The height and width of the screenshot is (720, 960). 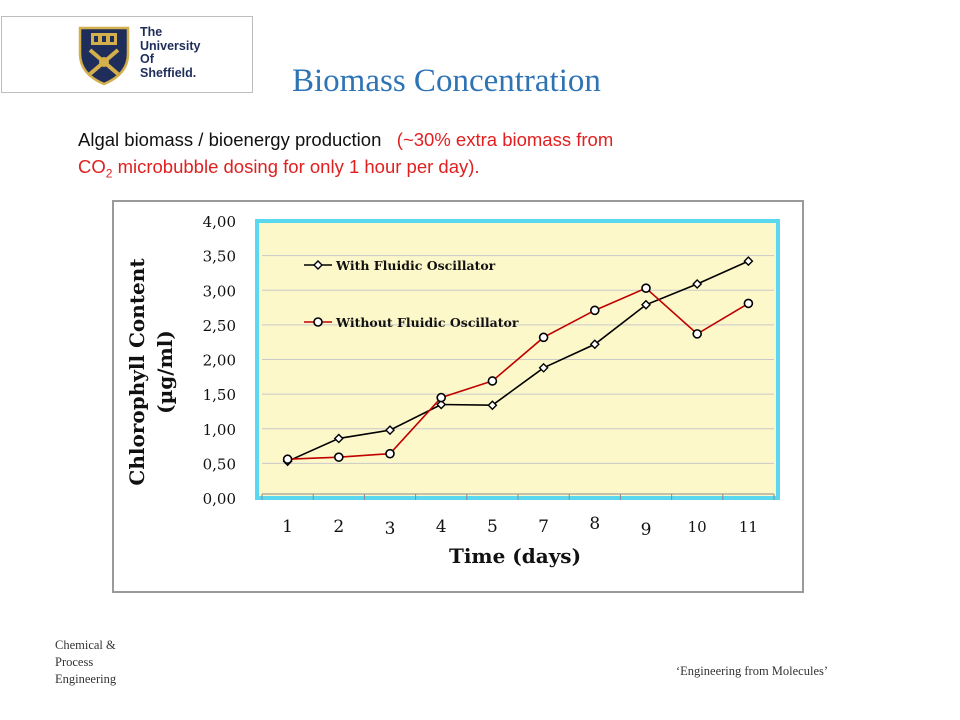 What do you see at coordinates (748, 527) in the screenshot?
I see `x-tick-label: 11` at bounding box center [748, 527].